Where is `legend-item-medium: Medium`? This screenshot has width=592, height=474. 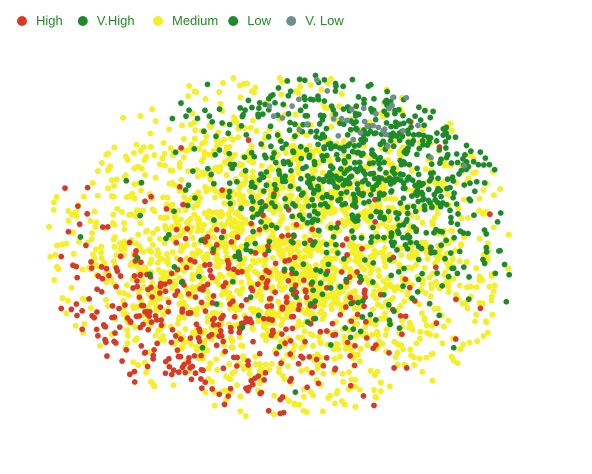 legend-item-medium: Medium is located at coordinates (185, 20).